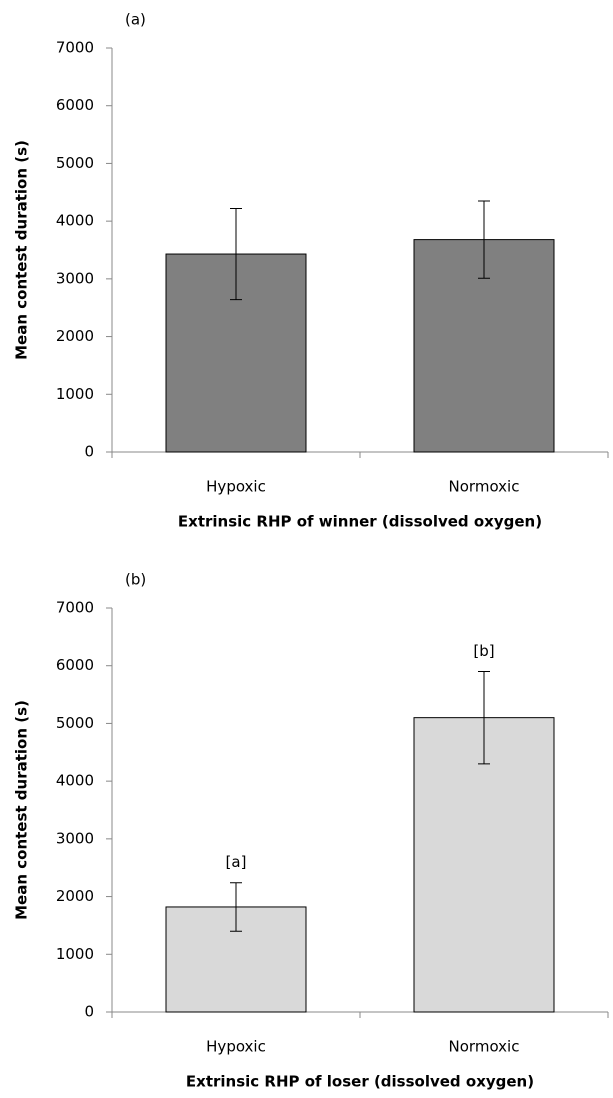 The width and height of the screenshot is (613, 1098). Describe the element at coordinates (483, 651) in the screenshot. I see `annotation: [b]` at that location.